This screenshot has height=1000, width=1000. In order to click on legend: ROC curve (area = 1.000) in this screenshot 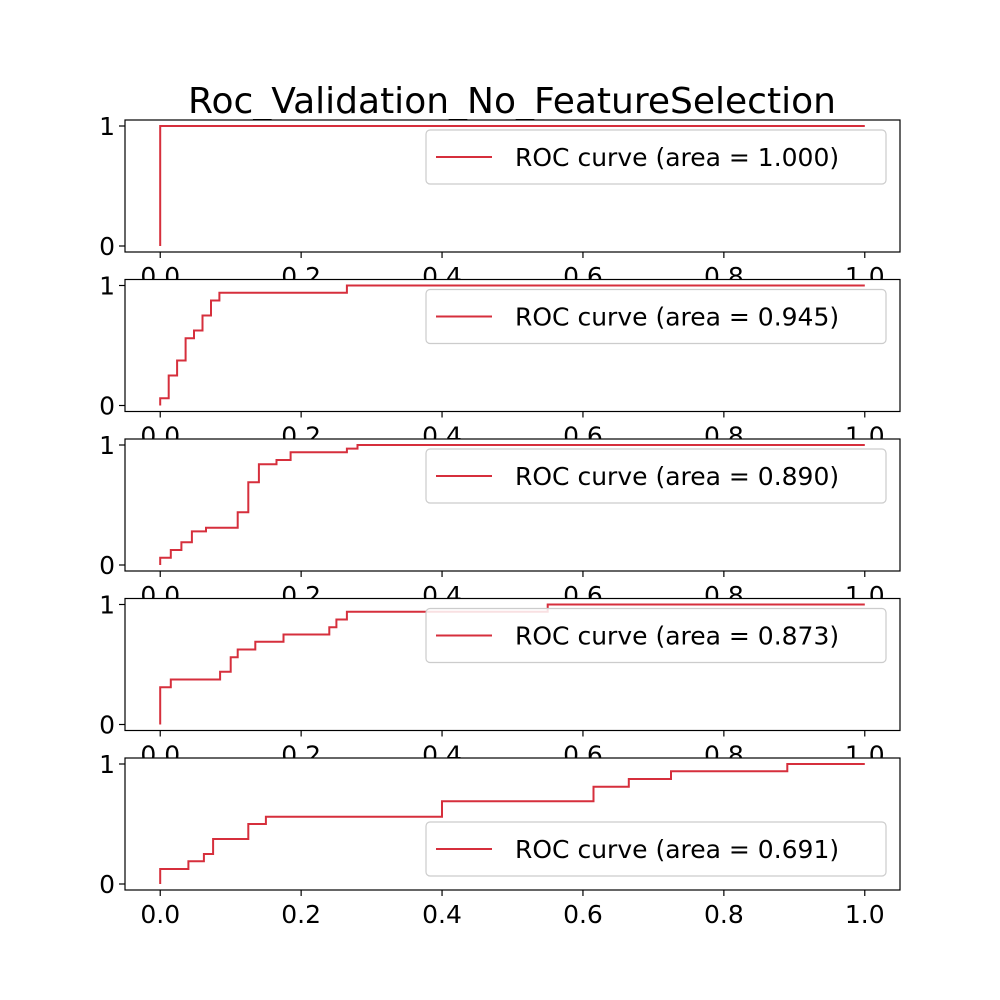, I will do `click(656, 157)`.